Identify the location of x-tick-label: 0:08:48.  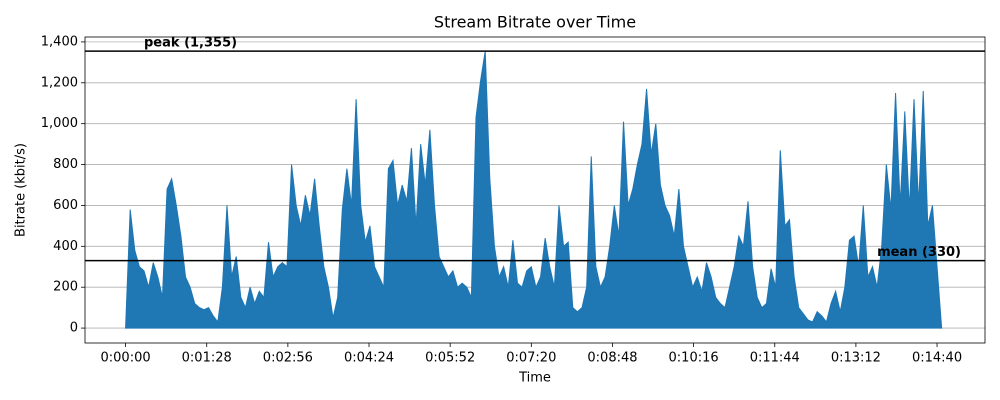
(612, 358).